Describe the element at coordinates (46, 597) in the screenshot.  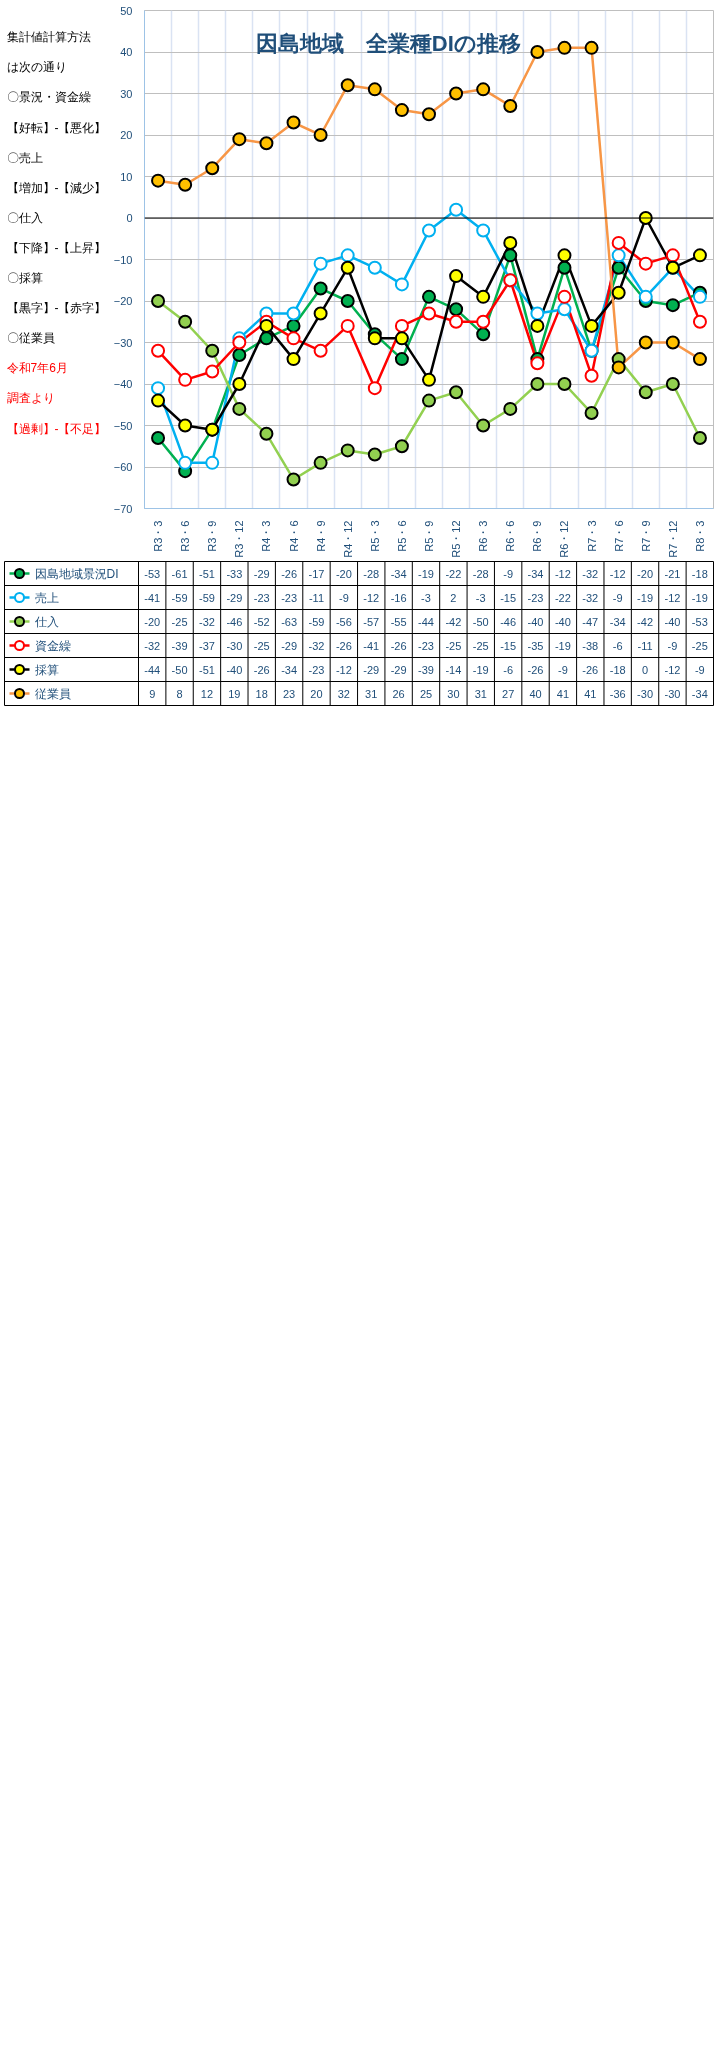
I see `legend-label: 売上` at that location.